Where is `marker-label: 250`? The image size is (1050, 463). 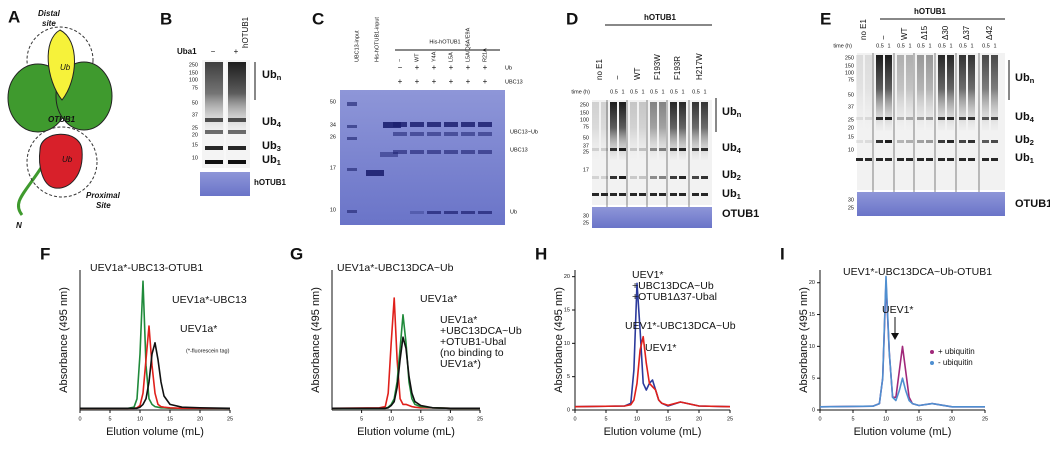
marker-label: 250 is located at coordinates (584, 105).